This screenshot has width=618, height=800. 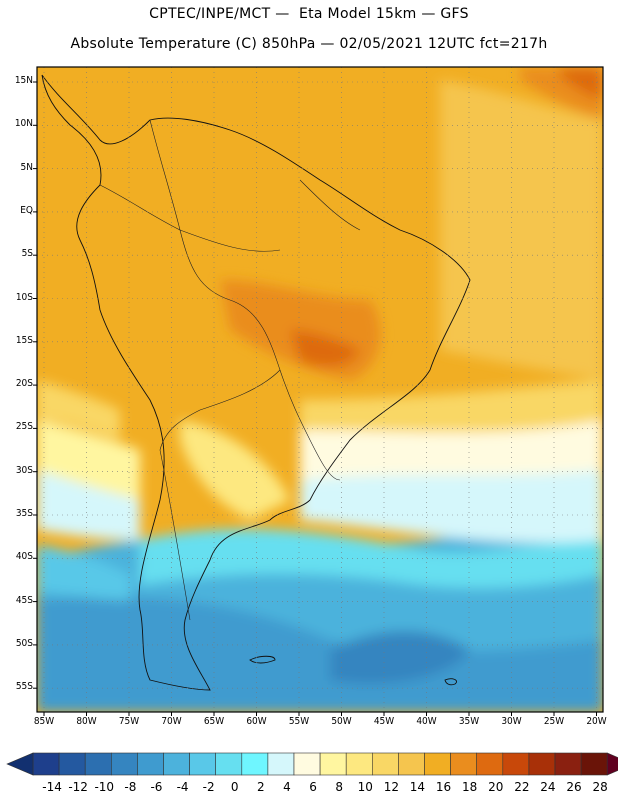 What do you see at coordinates (24, 340) in the screenshot?
I see `lat-label: 15S` at bounding box center [24, 340].